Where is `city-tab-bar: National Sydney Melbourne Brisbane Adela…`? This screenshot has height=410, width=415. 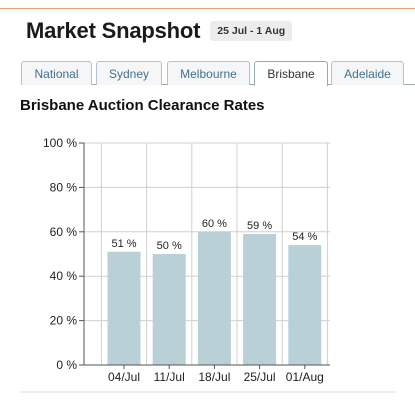
city-tab-bar: National Sydney Melbourne Brisbane Adela… is located at coordinates (218, 73).